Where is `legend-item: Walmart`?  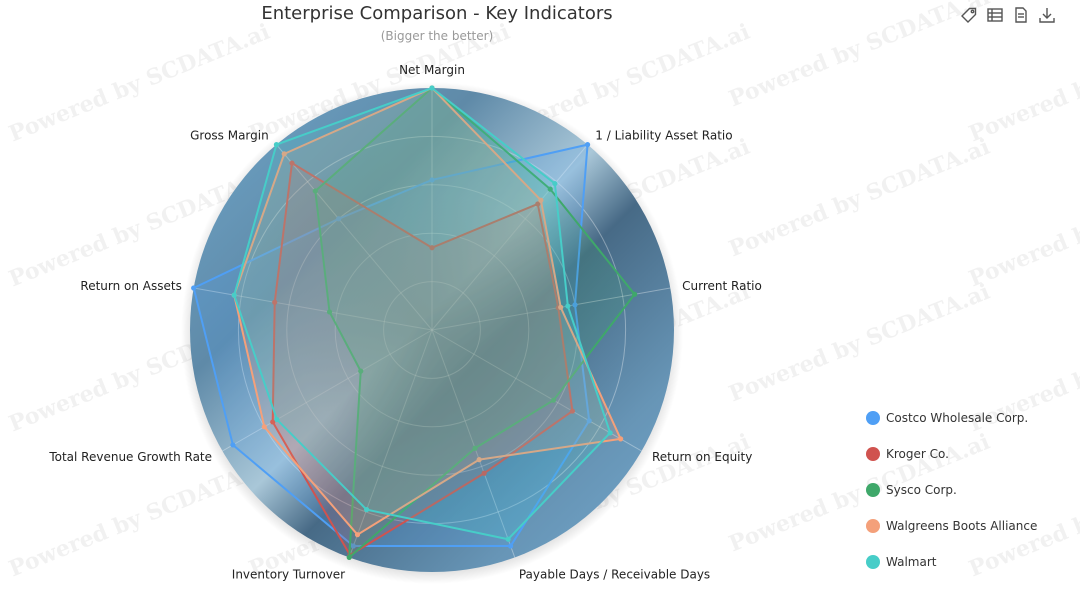 legend-item: Walmart is located at coordinates (951, 562).